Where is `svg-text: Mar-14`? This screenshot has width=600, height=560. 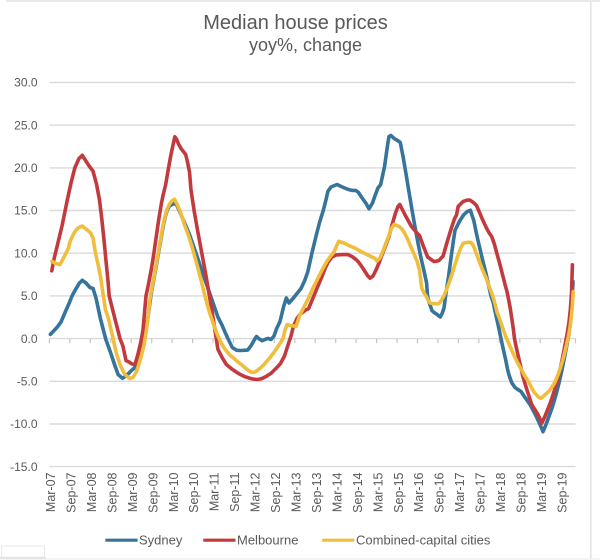
svg-text: Mar-14 is located at coordinates (337, 492).